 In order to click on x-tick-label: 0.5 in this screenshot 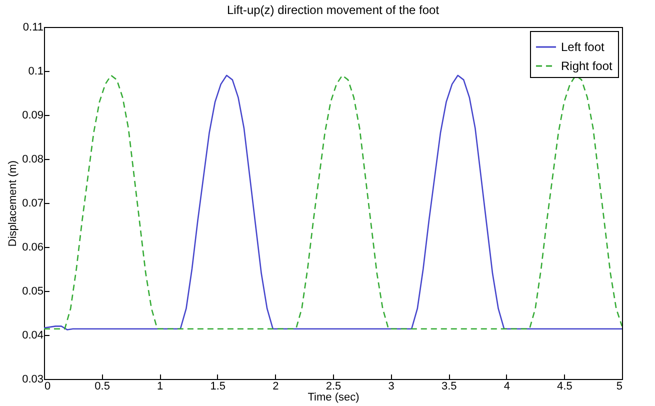, I will do `click(102, 386)`.